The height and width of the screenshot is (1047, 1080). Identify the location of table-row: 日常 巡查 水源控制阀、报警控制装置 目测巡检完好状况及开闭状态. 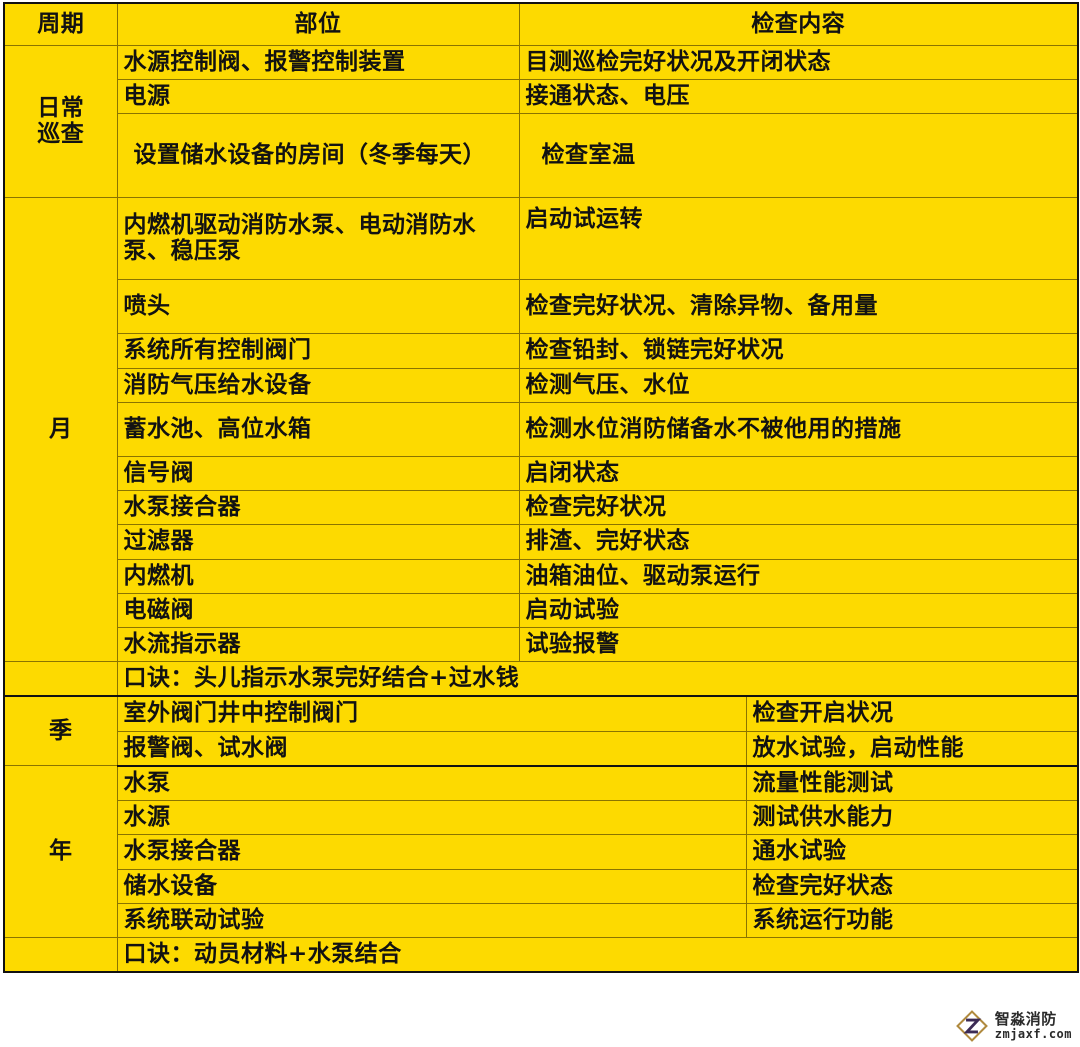
(541, 121).